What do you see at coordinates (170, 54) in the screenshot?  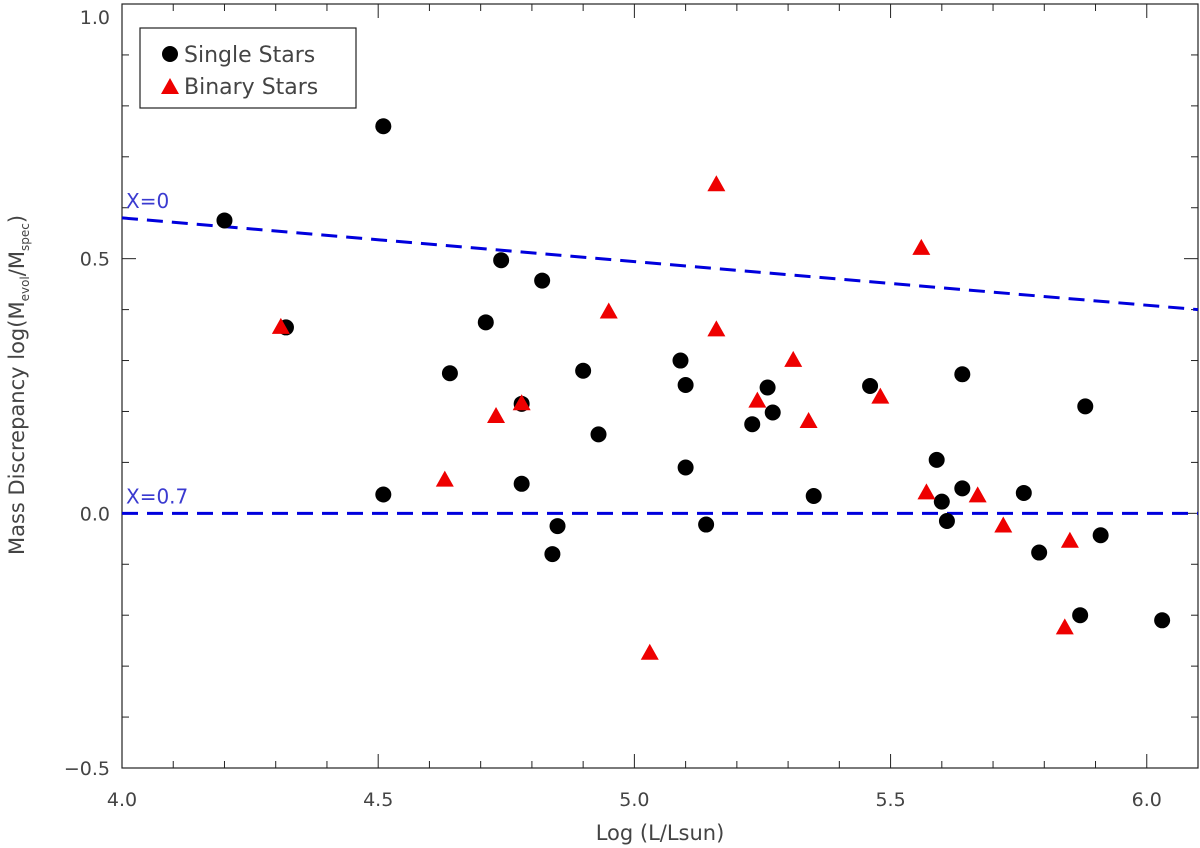 I see `legend-single-marker` at bounding box center [170, 54].